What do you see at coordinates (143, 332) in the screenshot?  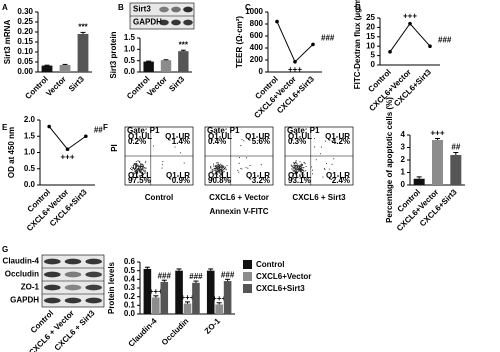 I see `x-tick-label: Claudin-4` at bounding box center [143, 332].